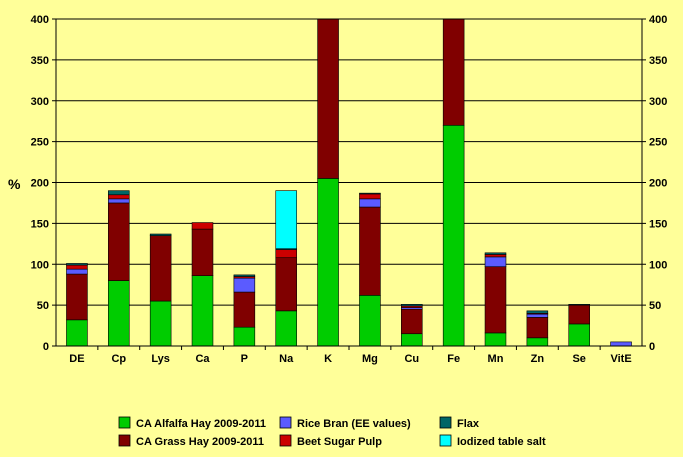  Describe the element at coordinates (578, 359) in the screenshot. I see `x-tick-label: Se` at that location.